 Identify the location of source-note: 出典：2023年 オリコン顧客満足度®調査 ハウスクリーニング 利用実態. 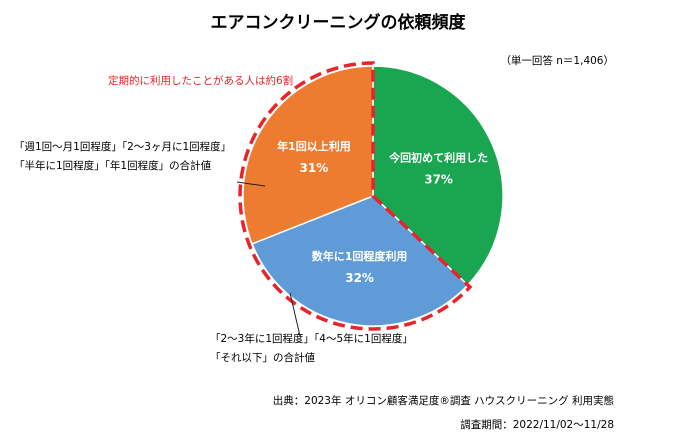
(443, 400).